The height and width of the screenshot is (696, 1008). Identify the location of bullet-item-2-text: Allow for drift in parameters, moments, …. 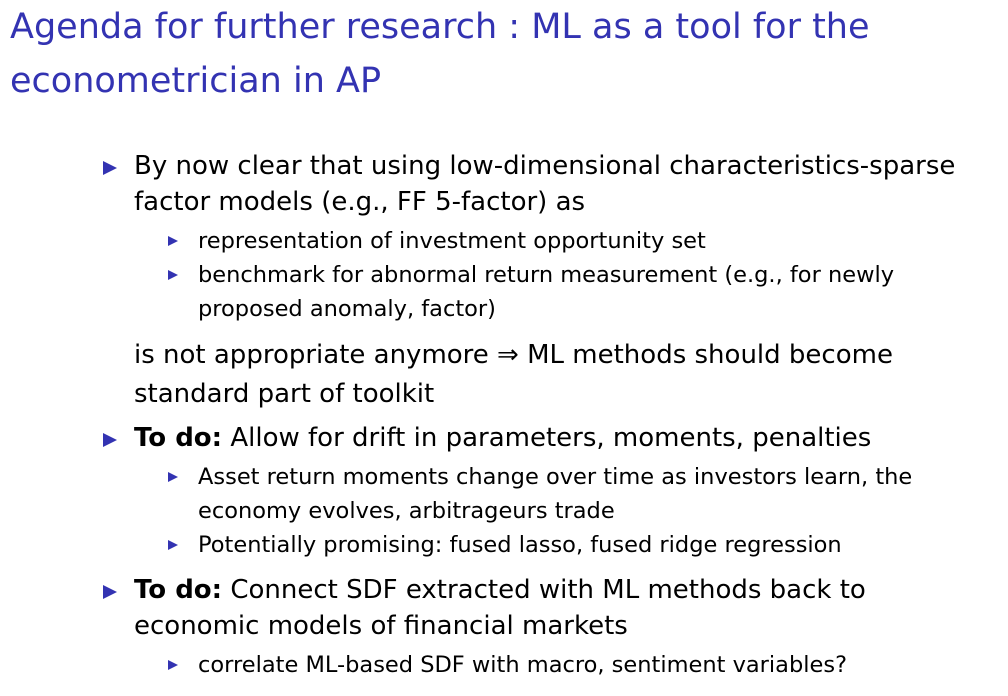
(547, 438).